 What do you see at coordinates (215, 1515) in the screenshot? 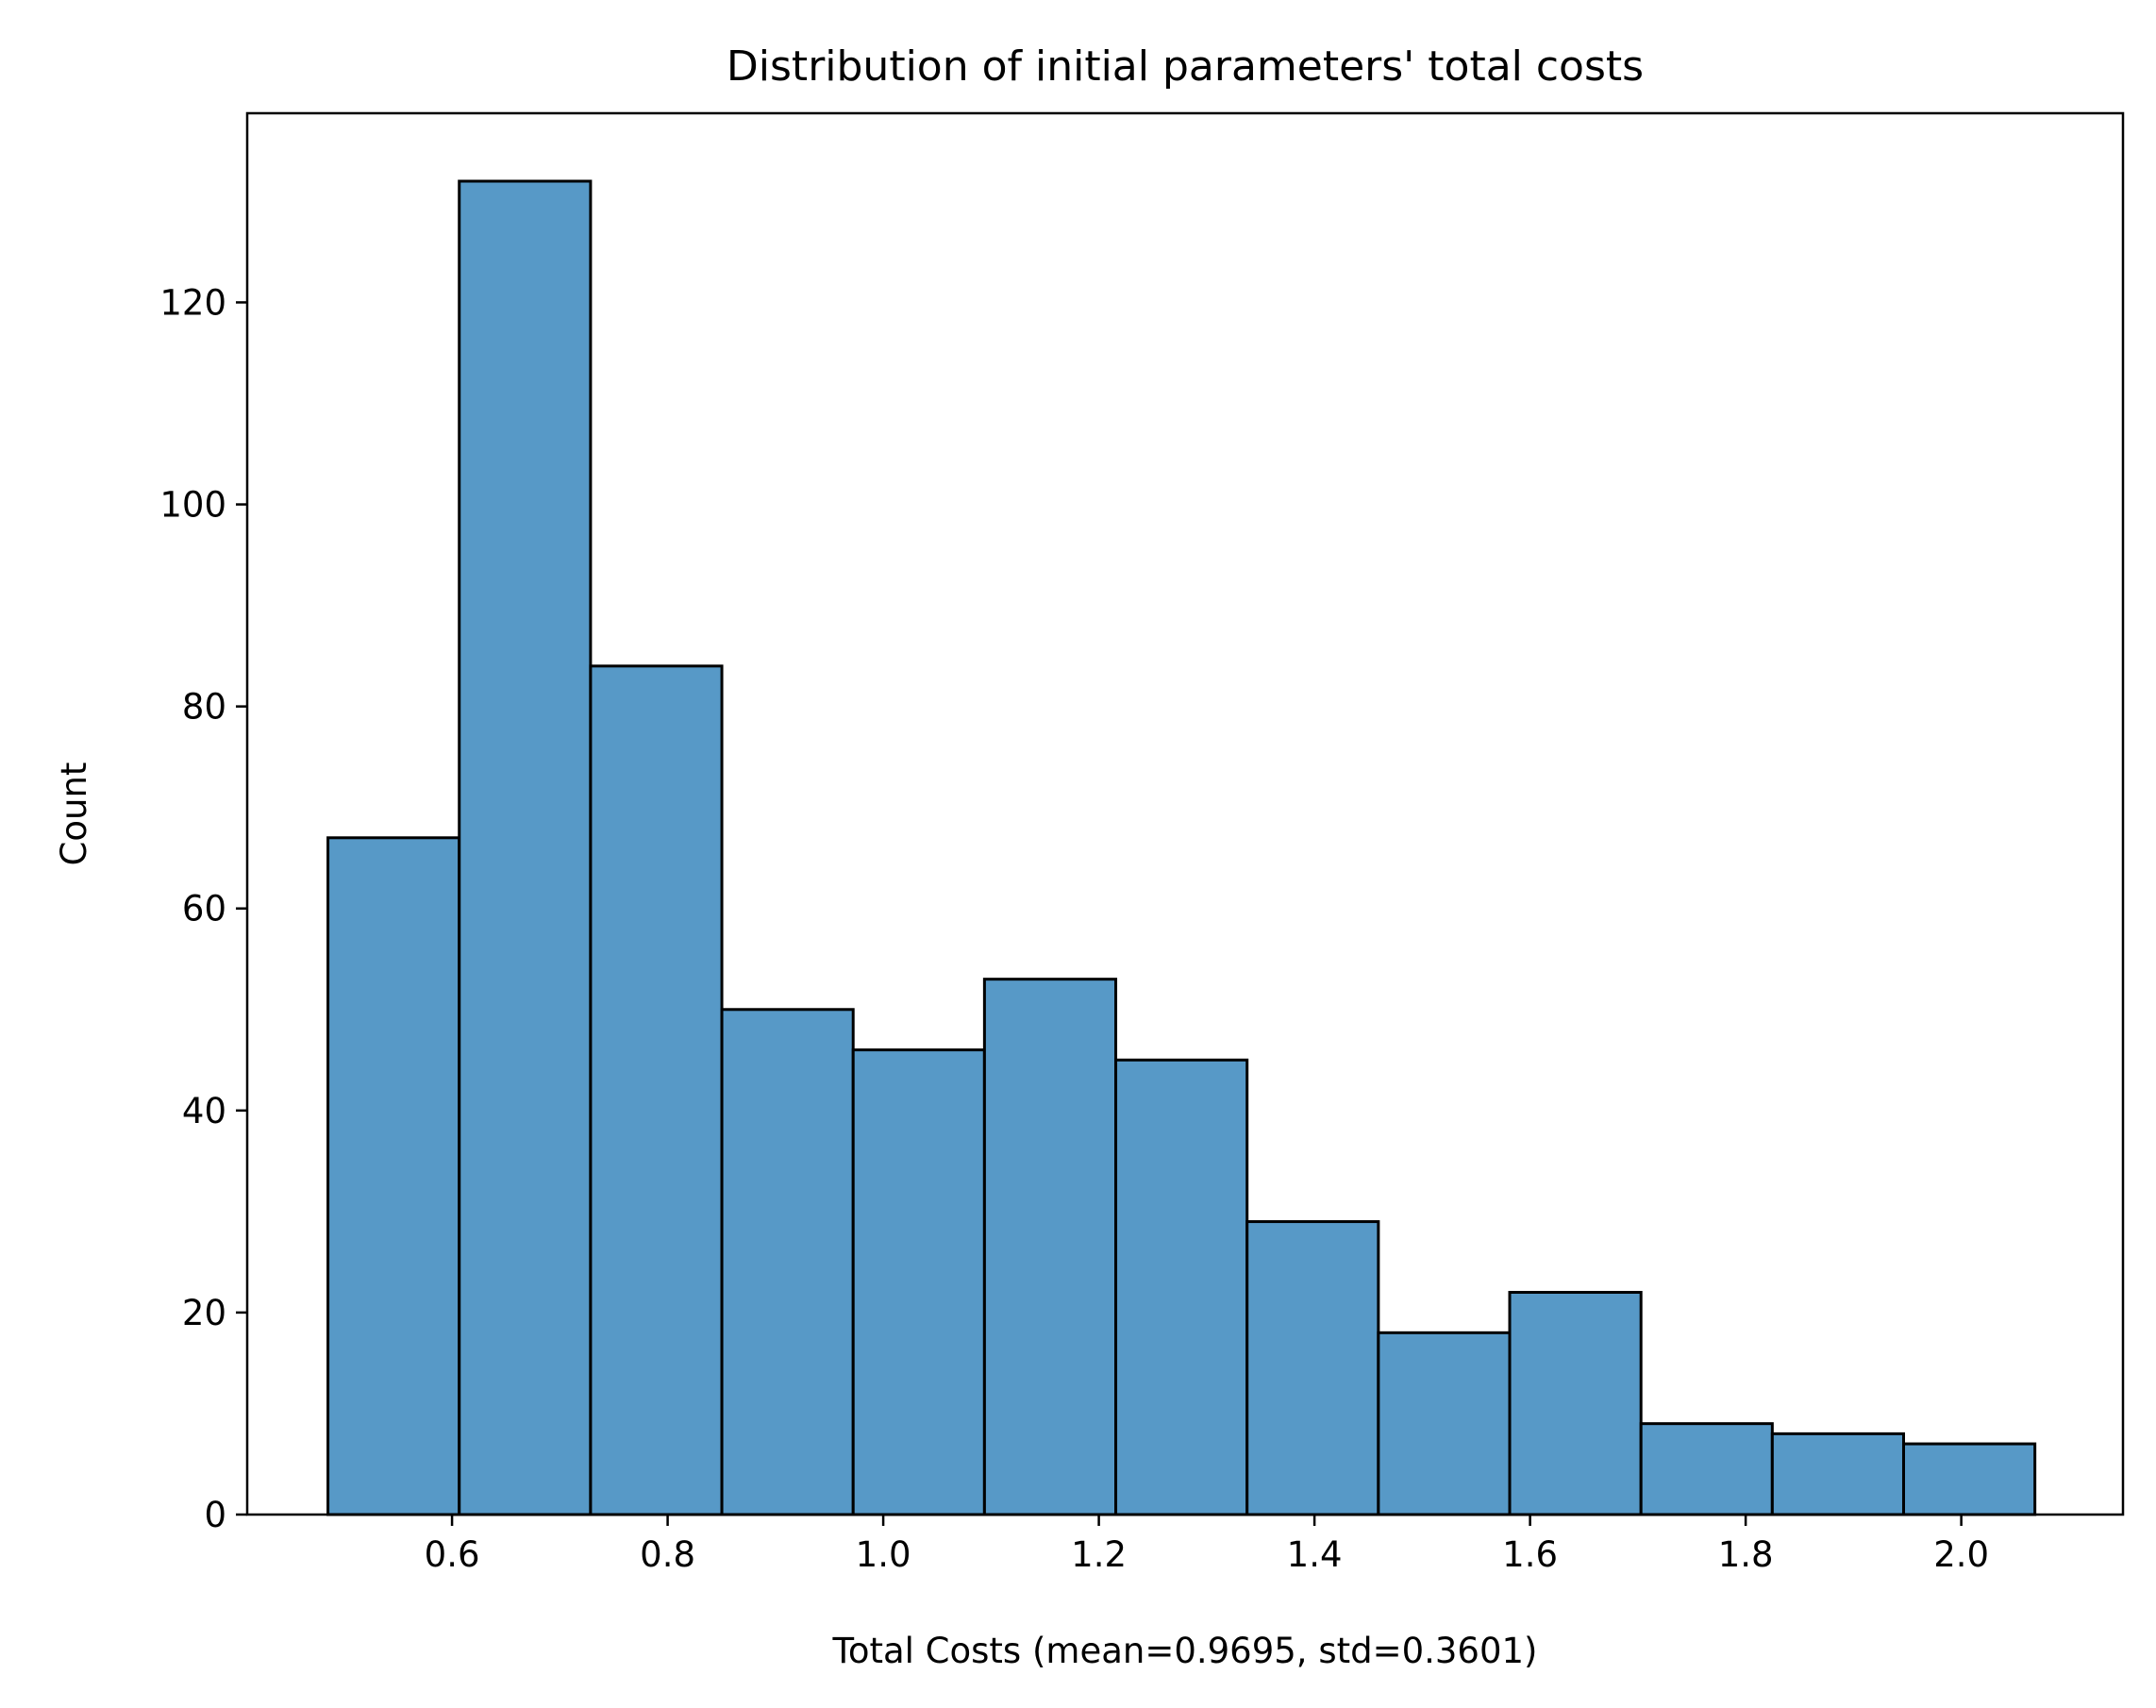
I see `y-tick-label: 0` at bounding box center [215, 1515].